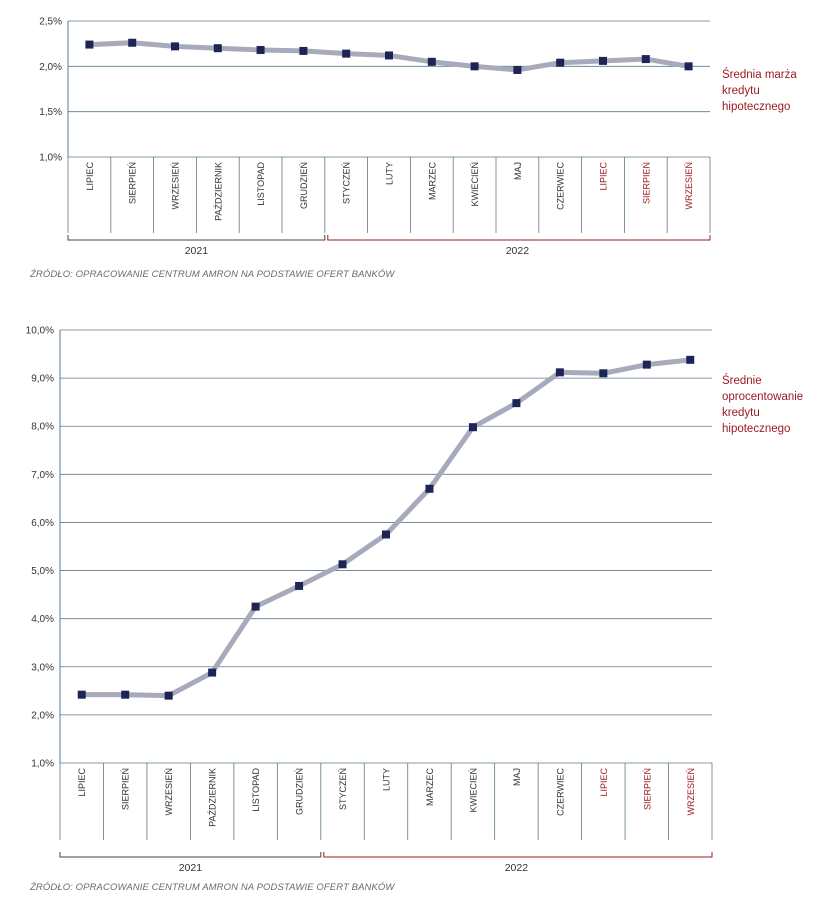 This screenshot has height=900, width=833. I want to click on y-tick-label: 7,0%, so click(42, 475).